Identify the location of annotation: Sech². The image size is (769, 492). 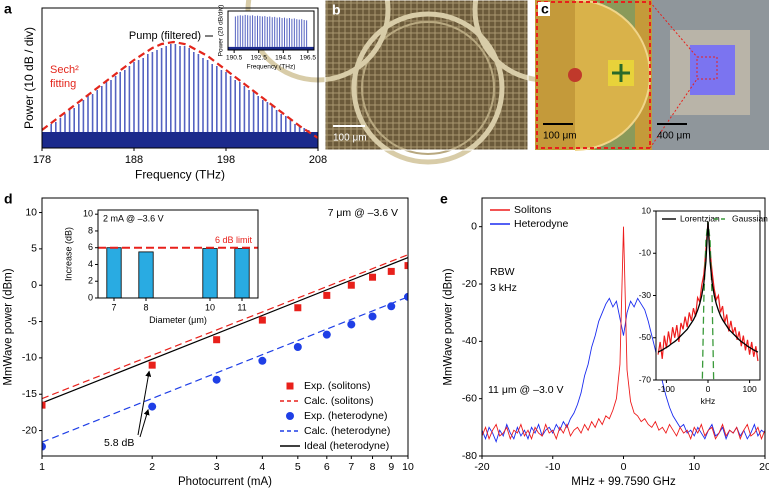
(64, 70).